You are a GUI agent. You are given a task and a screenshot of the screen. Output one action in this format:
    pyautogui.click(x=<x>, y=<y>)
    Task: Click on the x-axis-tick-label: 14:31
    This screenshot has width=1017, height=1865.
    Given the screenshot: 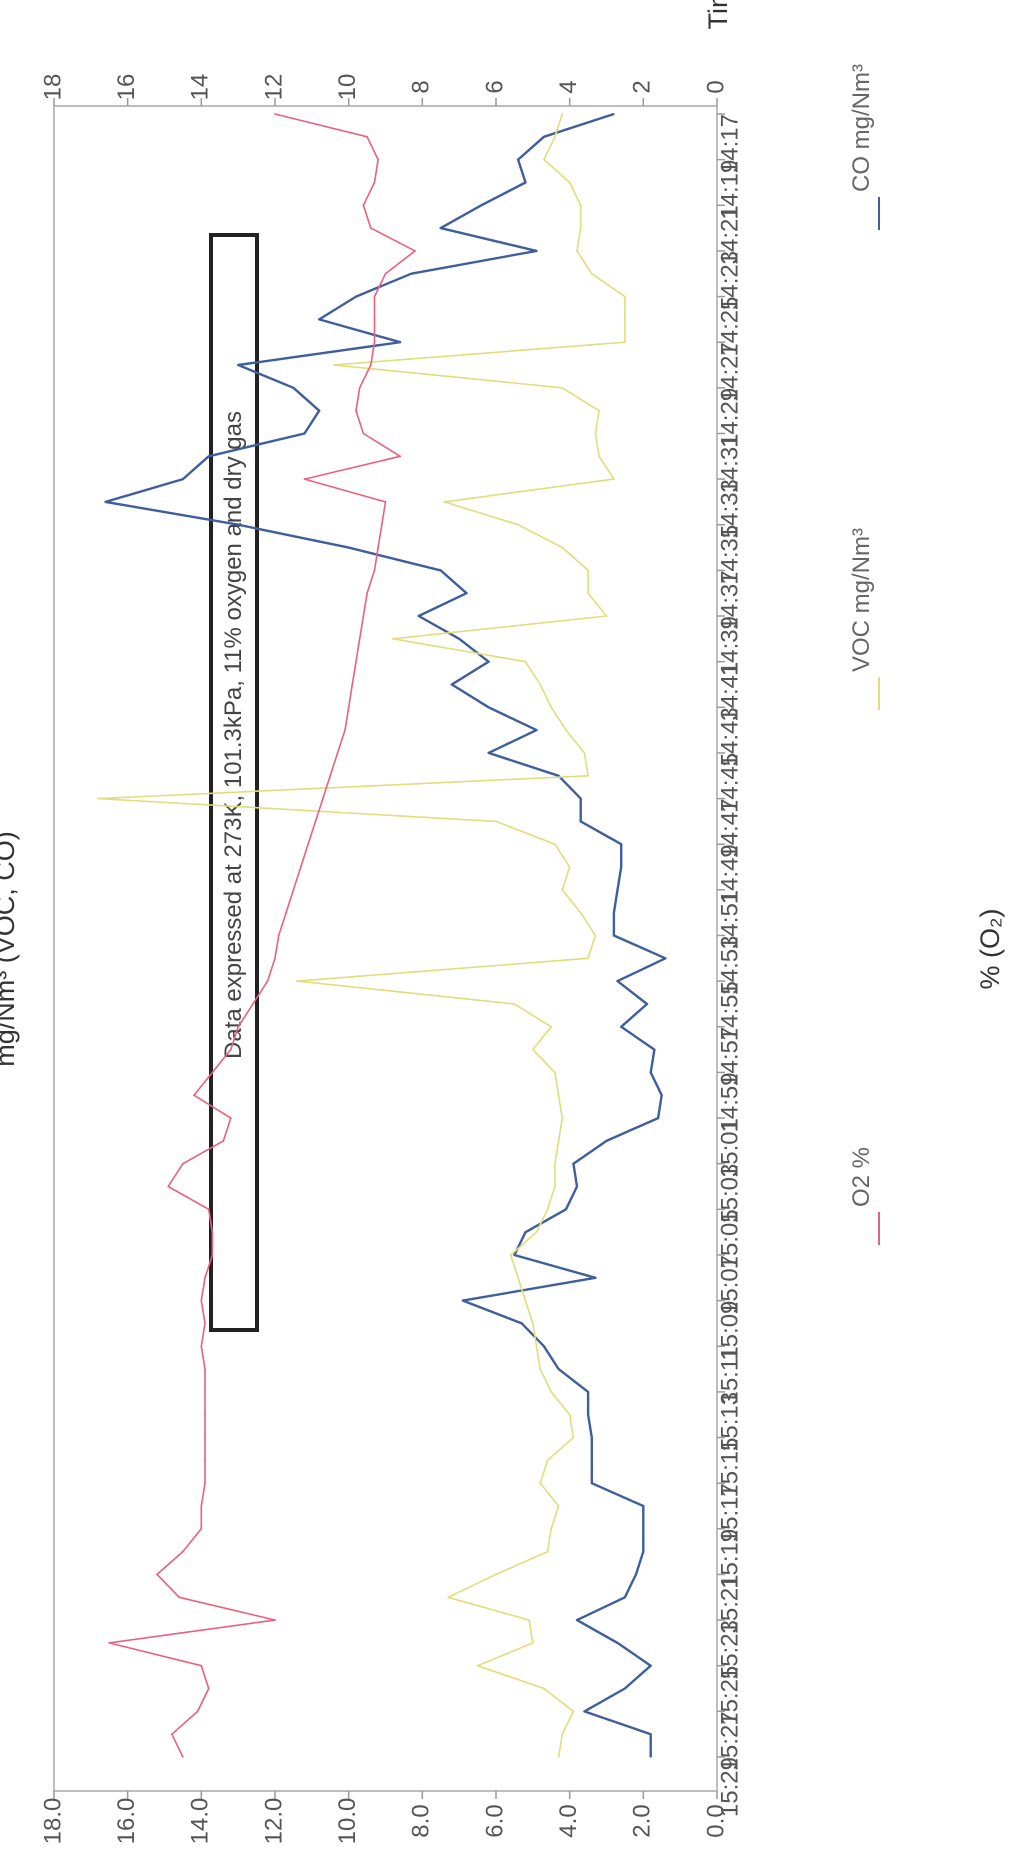 What is the action you would take?
    pyautogui.click(x=729, y=463)
    